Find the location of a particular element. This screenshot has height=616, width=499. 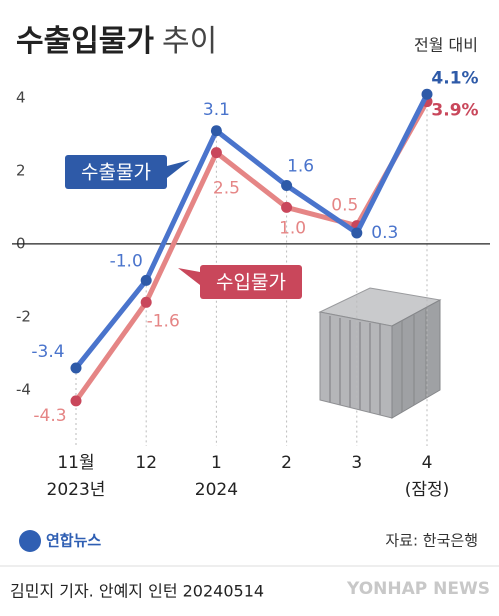

title-suffix: 추이 is located at coordinates (189, 41).